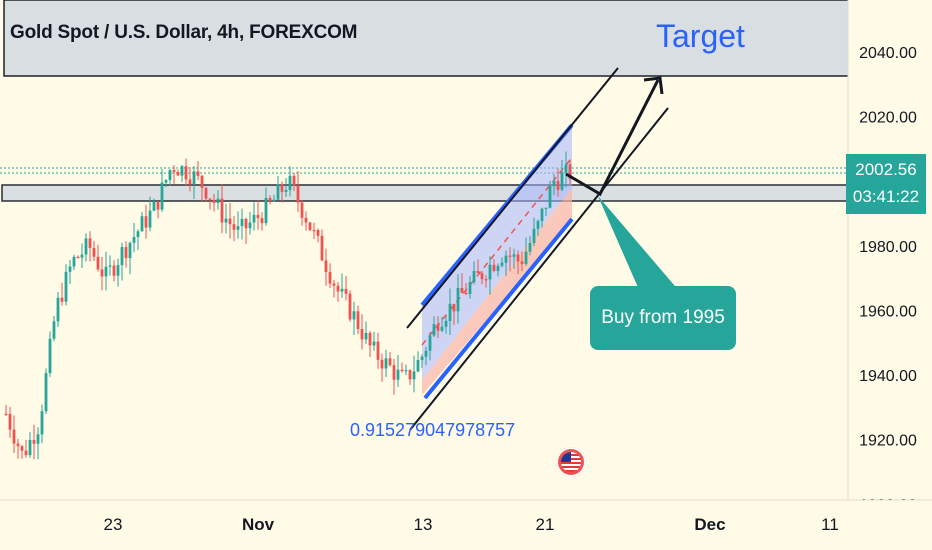 The width and height of the screenshot is (932, 550). What do you see at coordinates (258, 524) in the screenshot?
I see `time-tick-label: Nov` at bounding box center [258, 524].